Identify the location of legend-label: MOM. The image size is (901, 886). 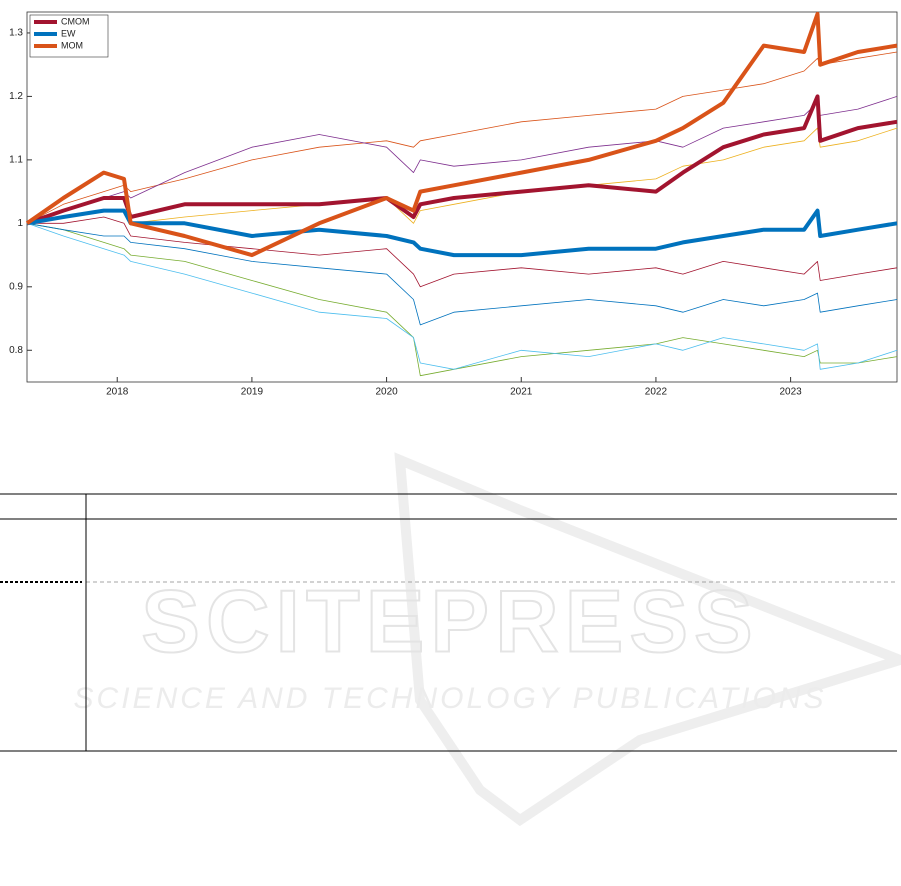
(72, 45).